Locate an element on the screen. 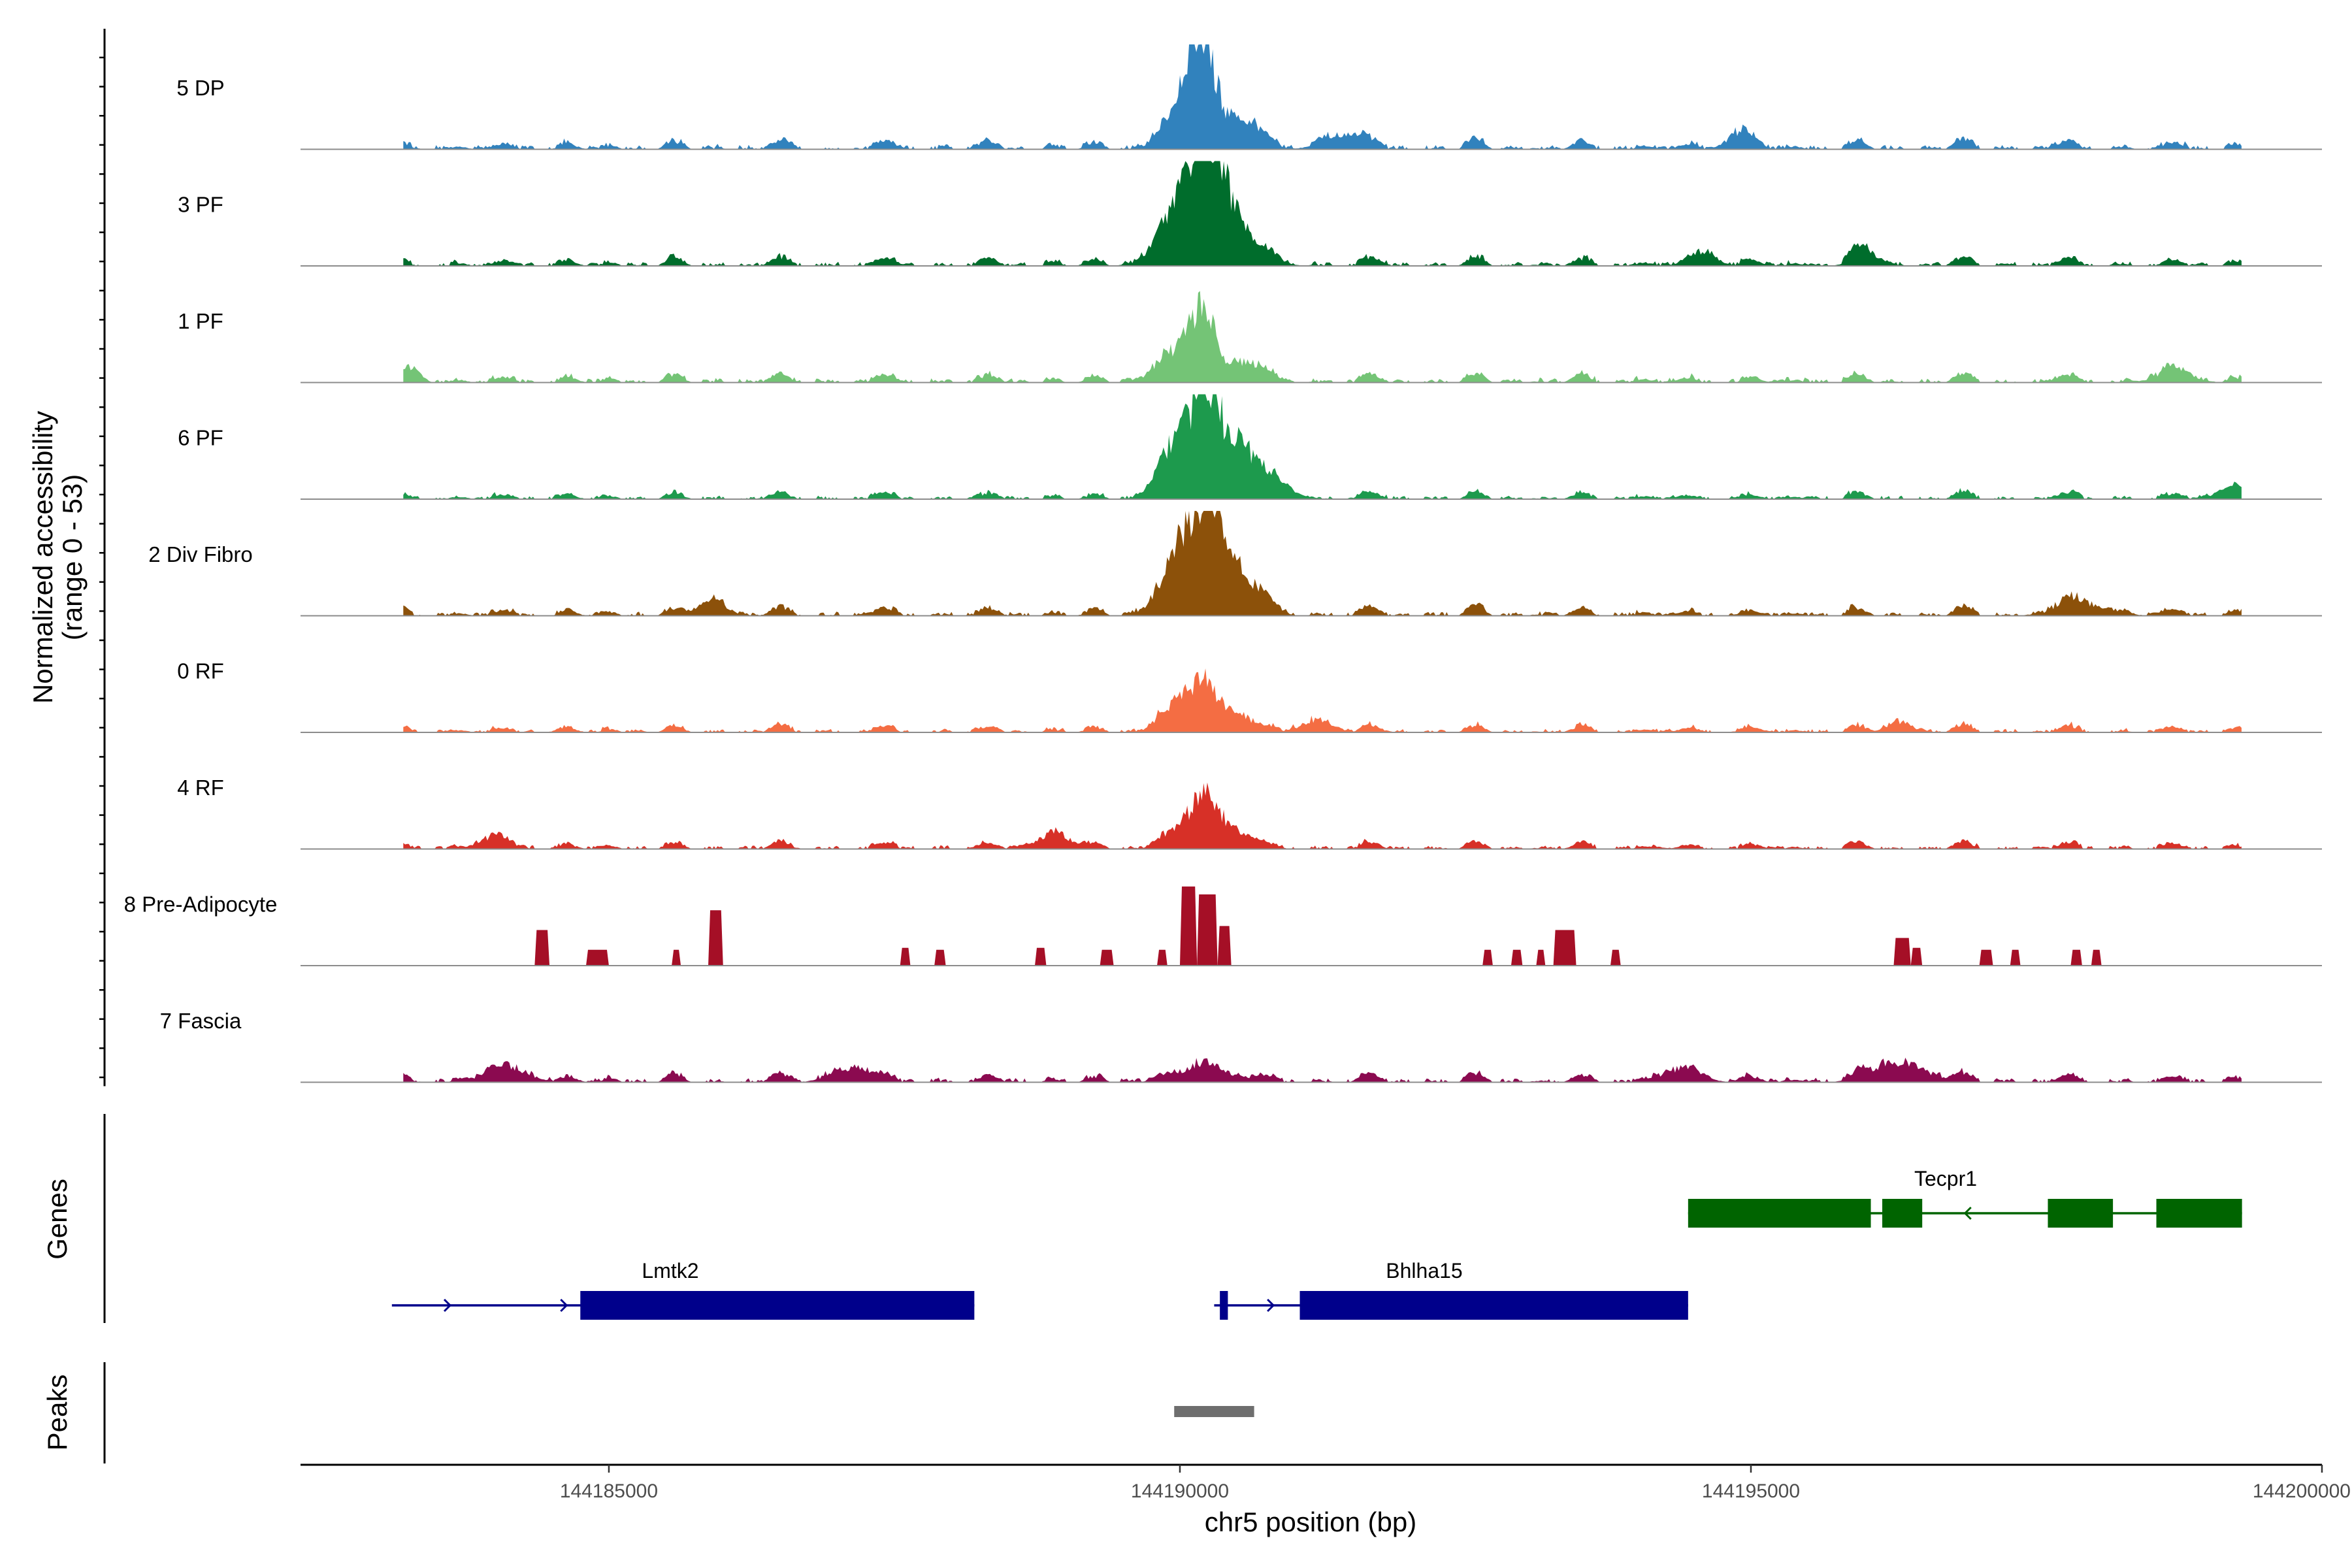  y-axis is located at coordinates (102, 557).